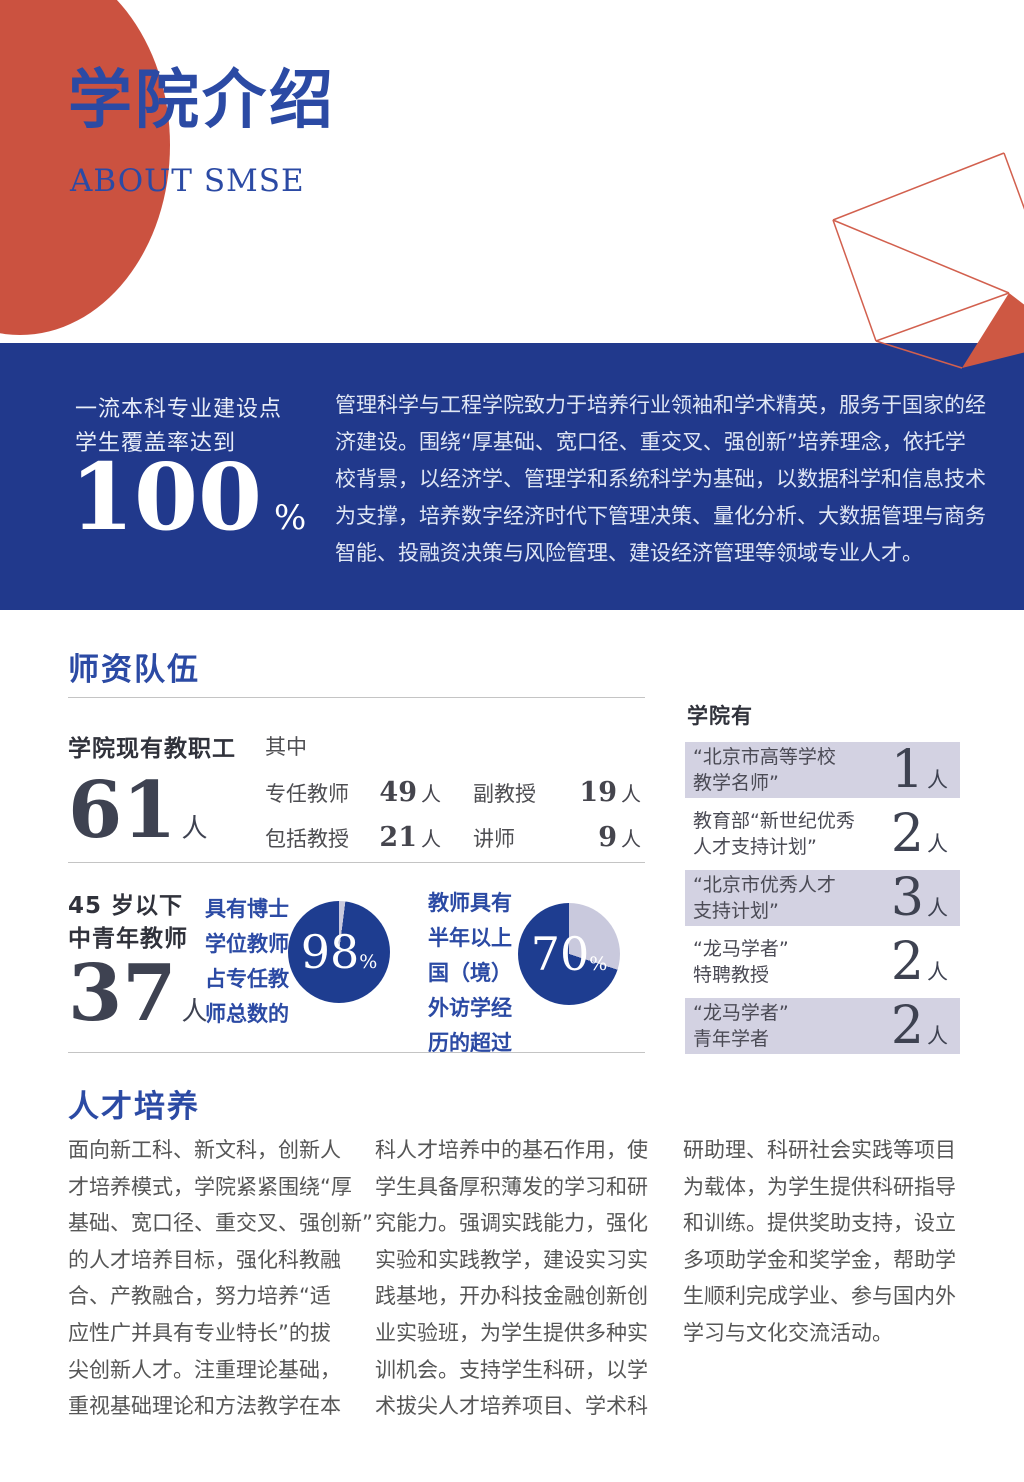  Describe the element at coordinates (247, 961) in the screenshot. I see `phd-pie-label: 具有博士 学位教师 占专任教 师总数的` at that location.